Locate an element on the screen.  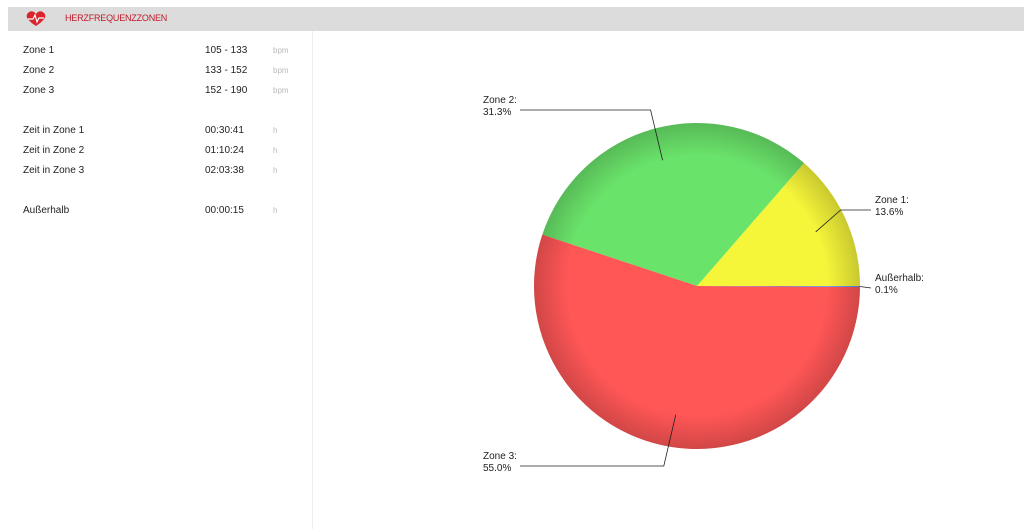
slice-value-label: 0.1% is located at coordinates (886, 290).